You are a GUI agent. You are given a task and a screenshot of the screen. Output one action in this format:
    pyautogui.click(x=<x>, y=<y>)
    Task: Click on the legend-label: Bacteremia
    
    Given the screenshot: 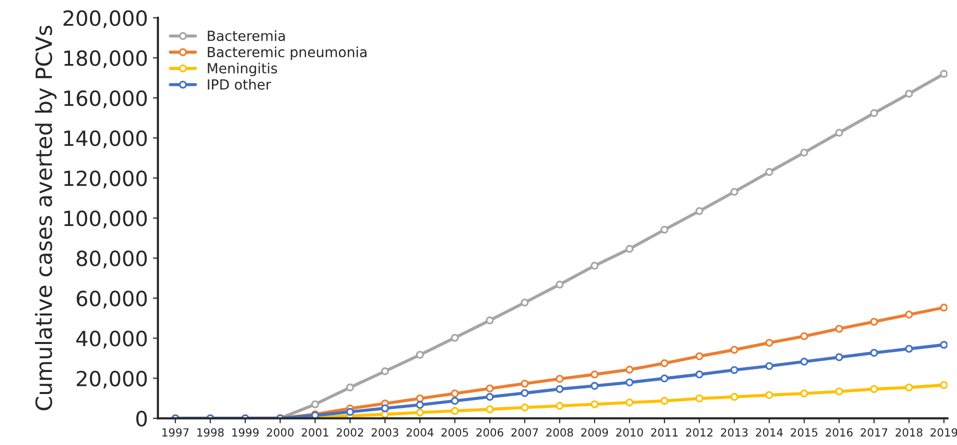 What is the action you would take?
    pyautogui.click(x=246, y=36)
    